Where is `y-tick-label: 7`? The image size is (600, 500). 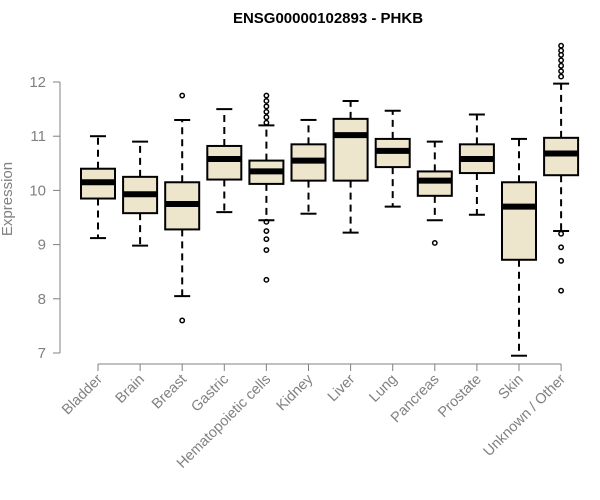
y-tick-label: 7 is located at coordinates (42, 353).